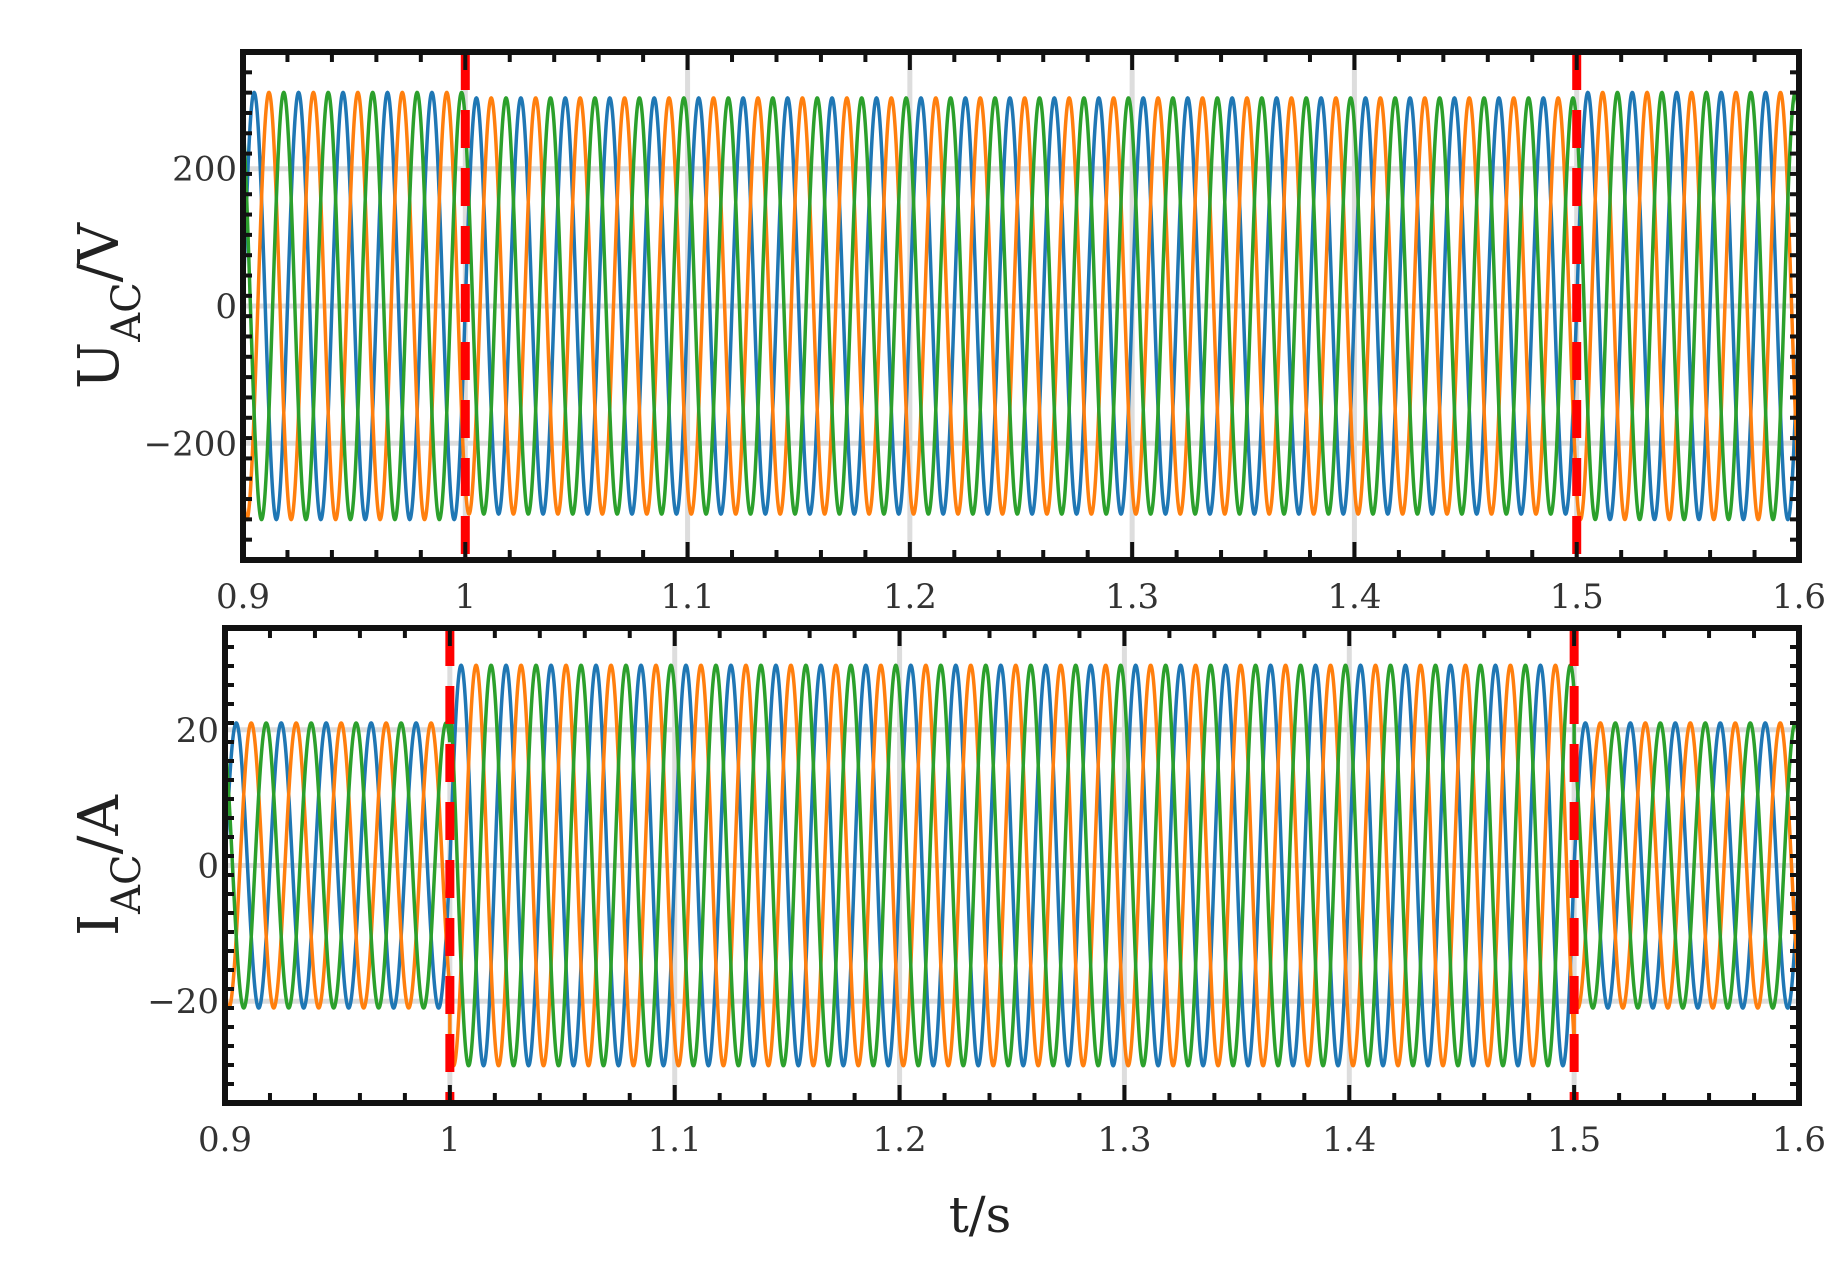 The width and height of the screenshot is (1846, 1288). I want to click on y-axis-title-main: U, so click(99, 365).